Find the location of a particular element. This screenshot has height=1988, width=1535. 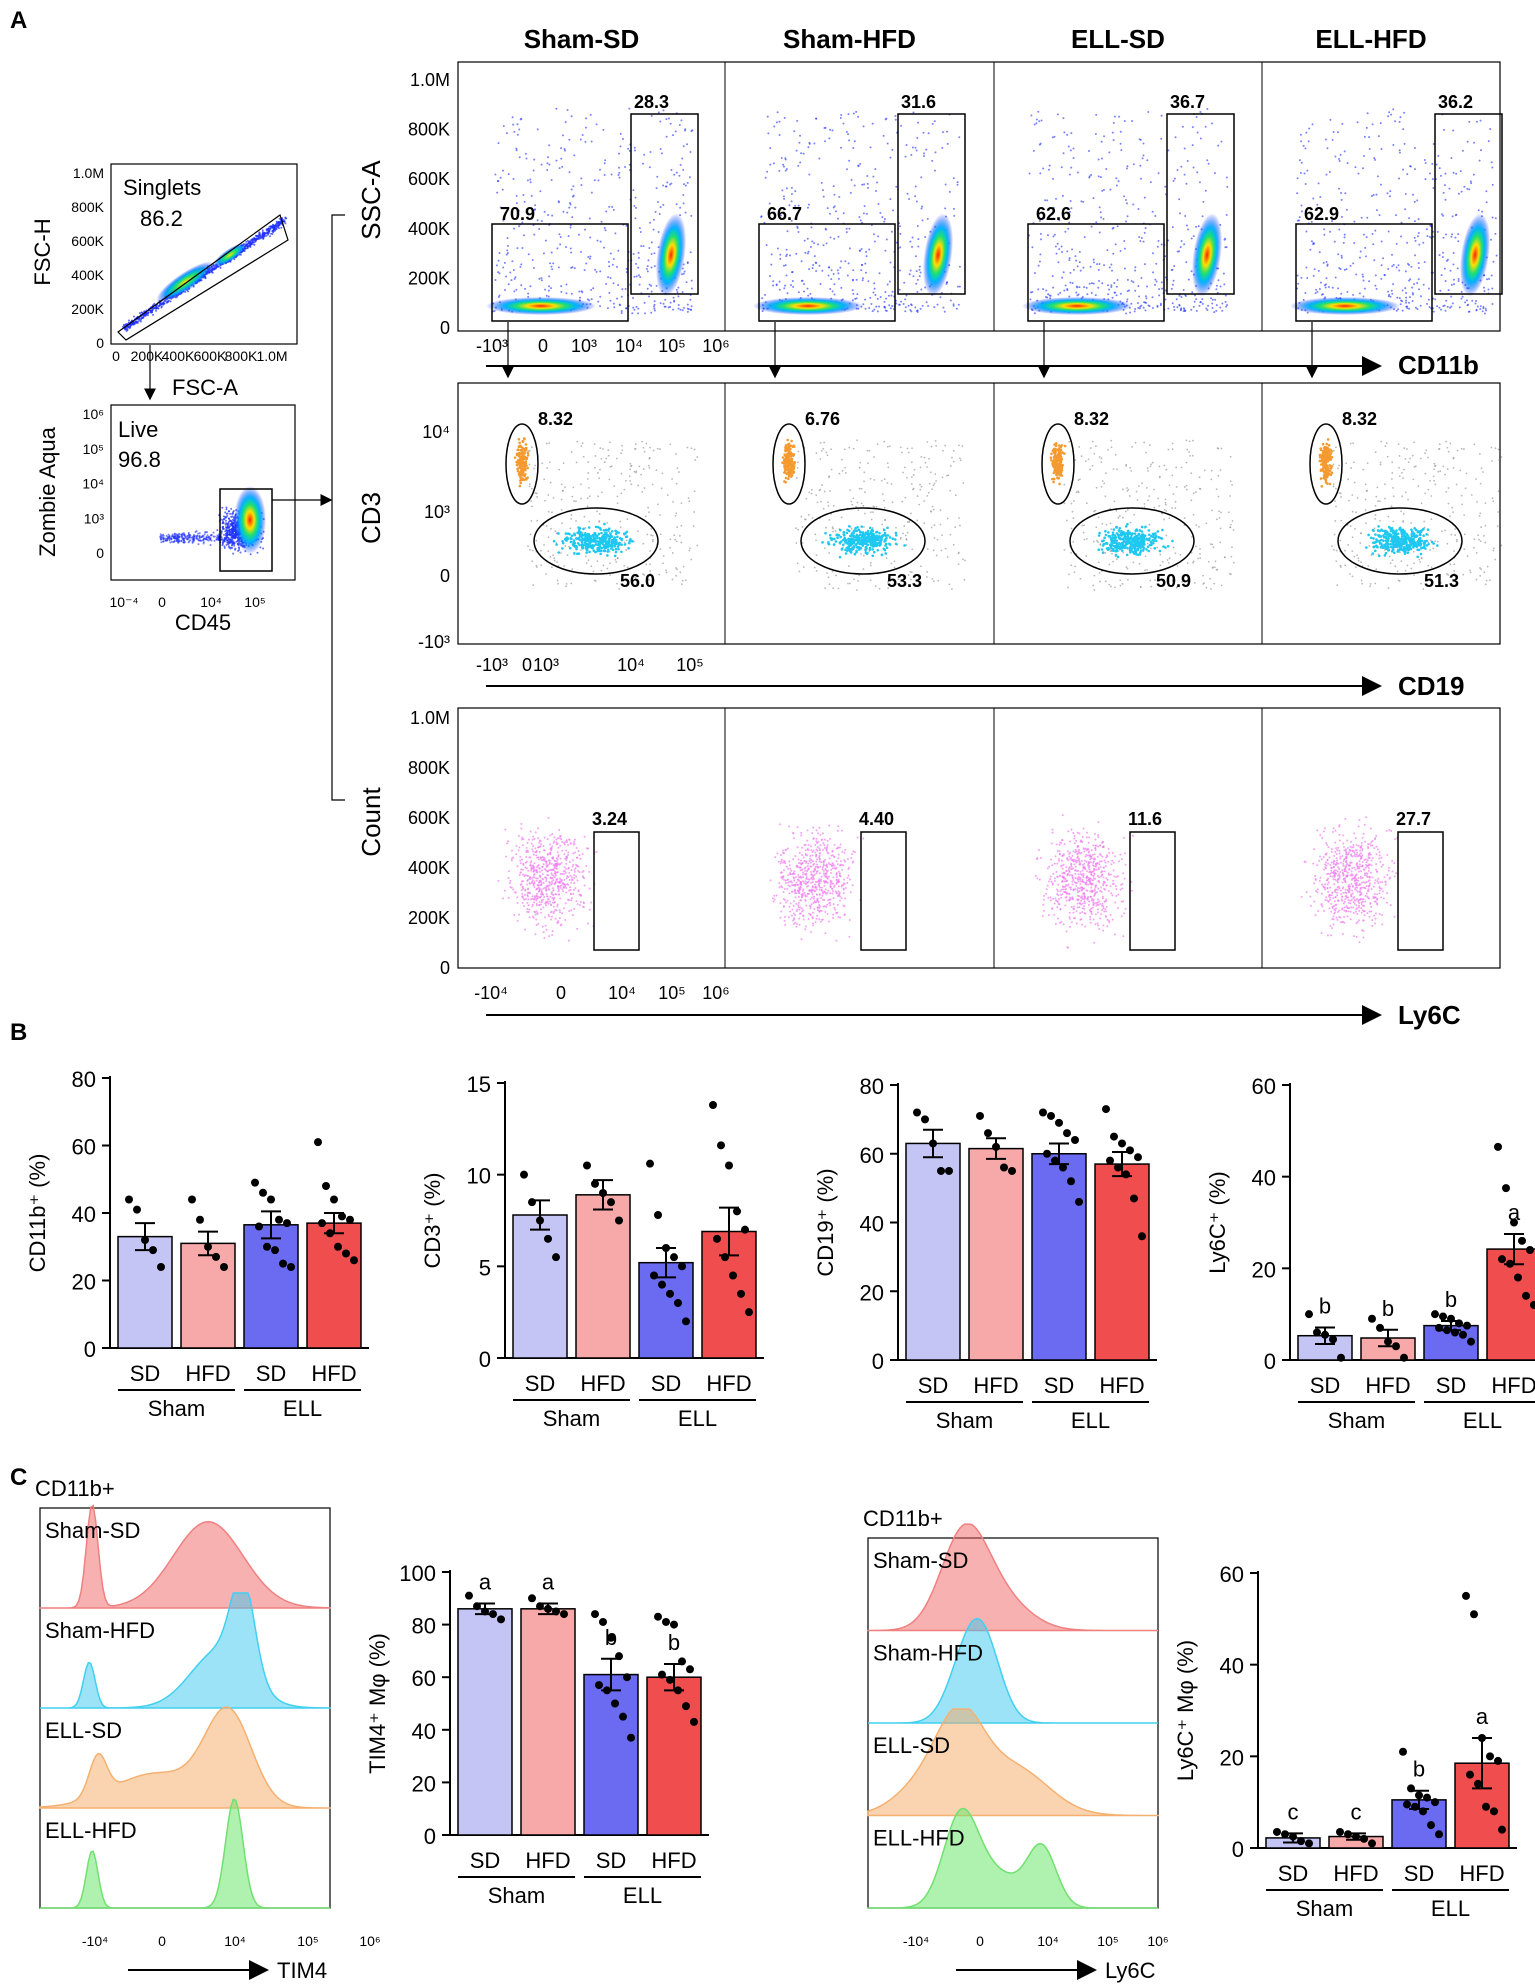

group-header: ELL-SD is located at coordinates (1118, 39).